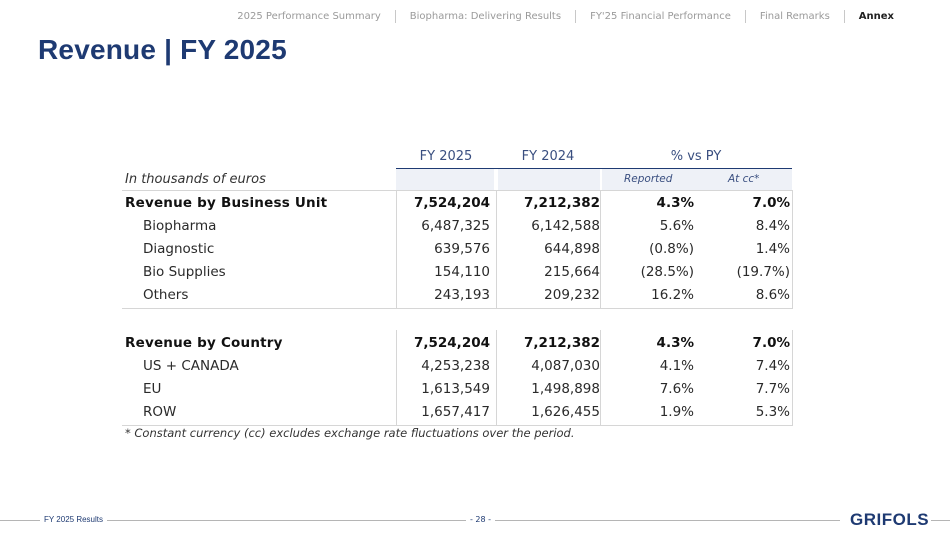 This screenshot has height=534, width=950. What do you see at coordinates (572, 295) in the screenshot?
I see `value-fy2024: 209,232` at bounding box center [572, 295].